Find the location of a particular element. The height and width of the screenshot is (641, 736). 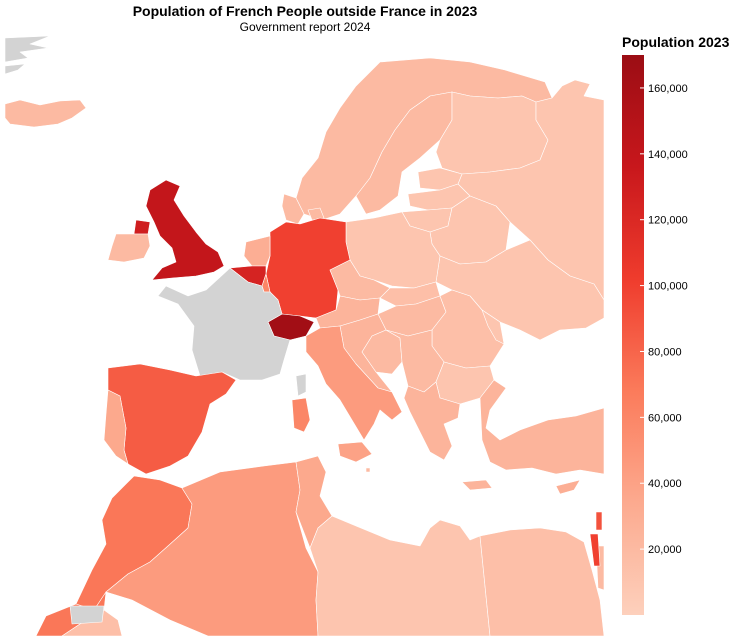

region-Crete is located at coordinates (477, 485).